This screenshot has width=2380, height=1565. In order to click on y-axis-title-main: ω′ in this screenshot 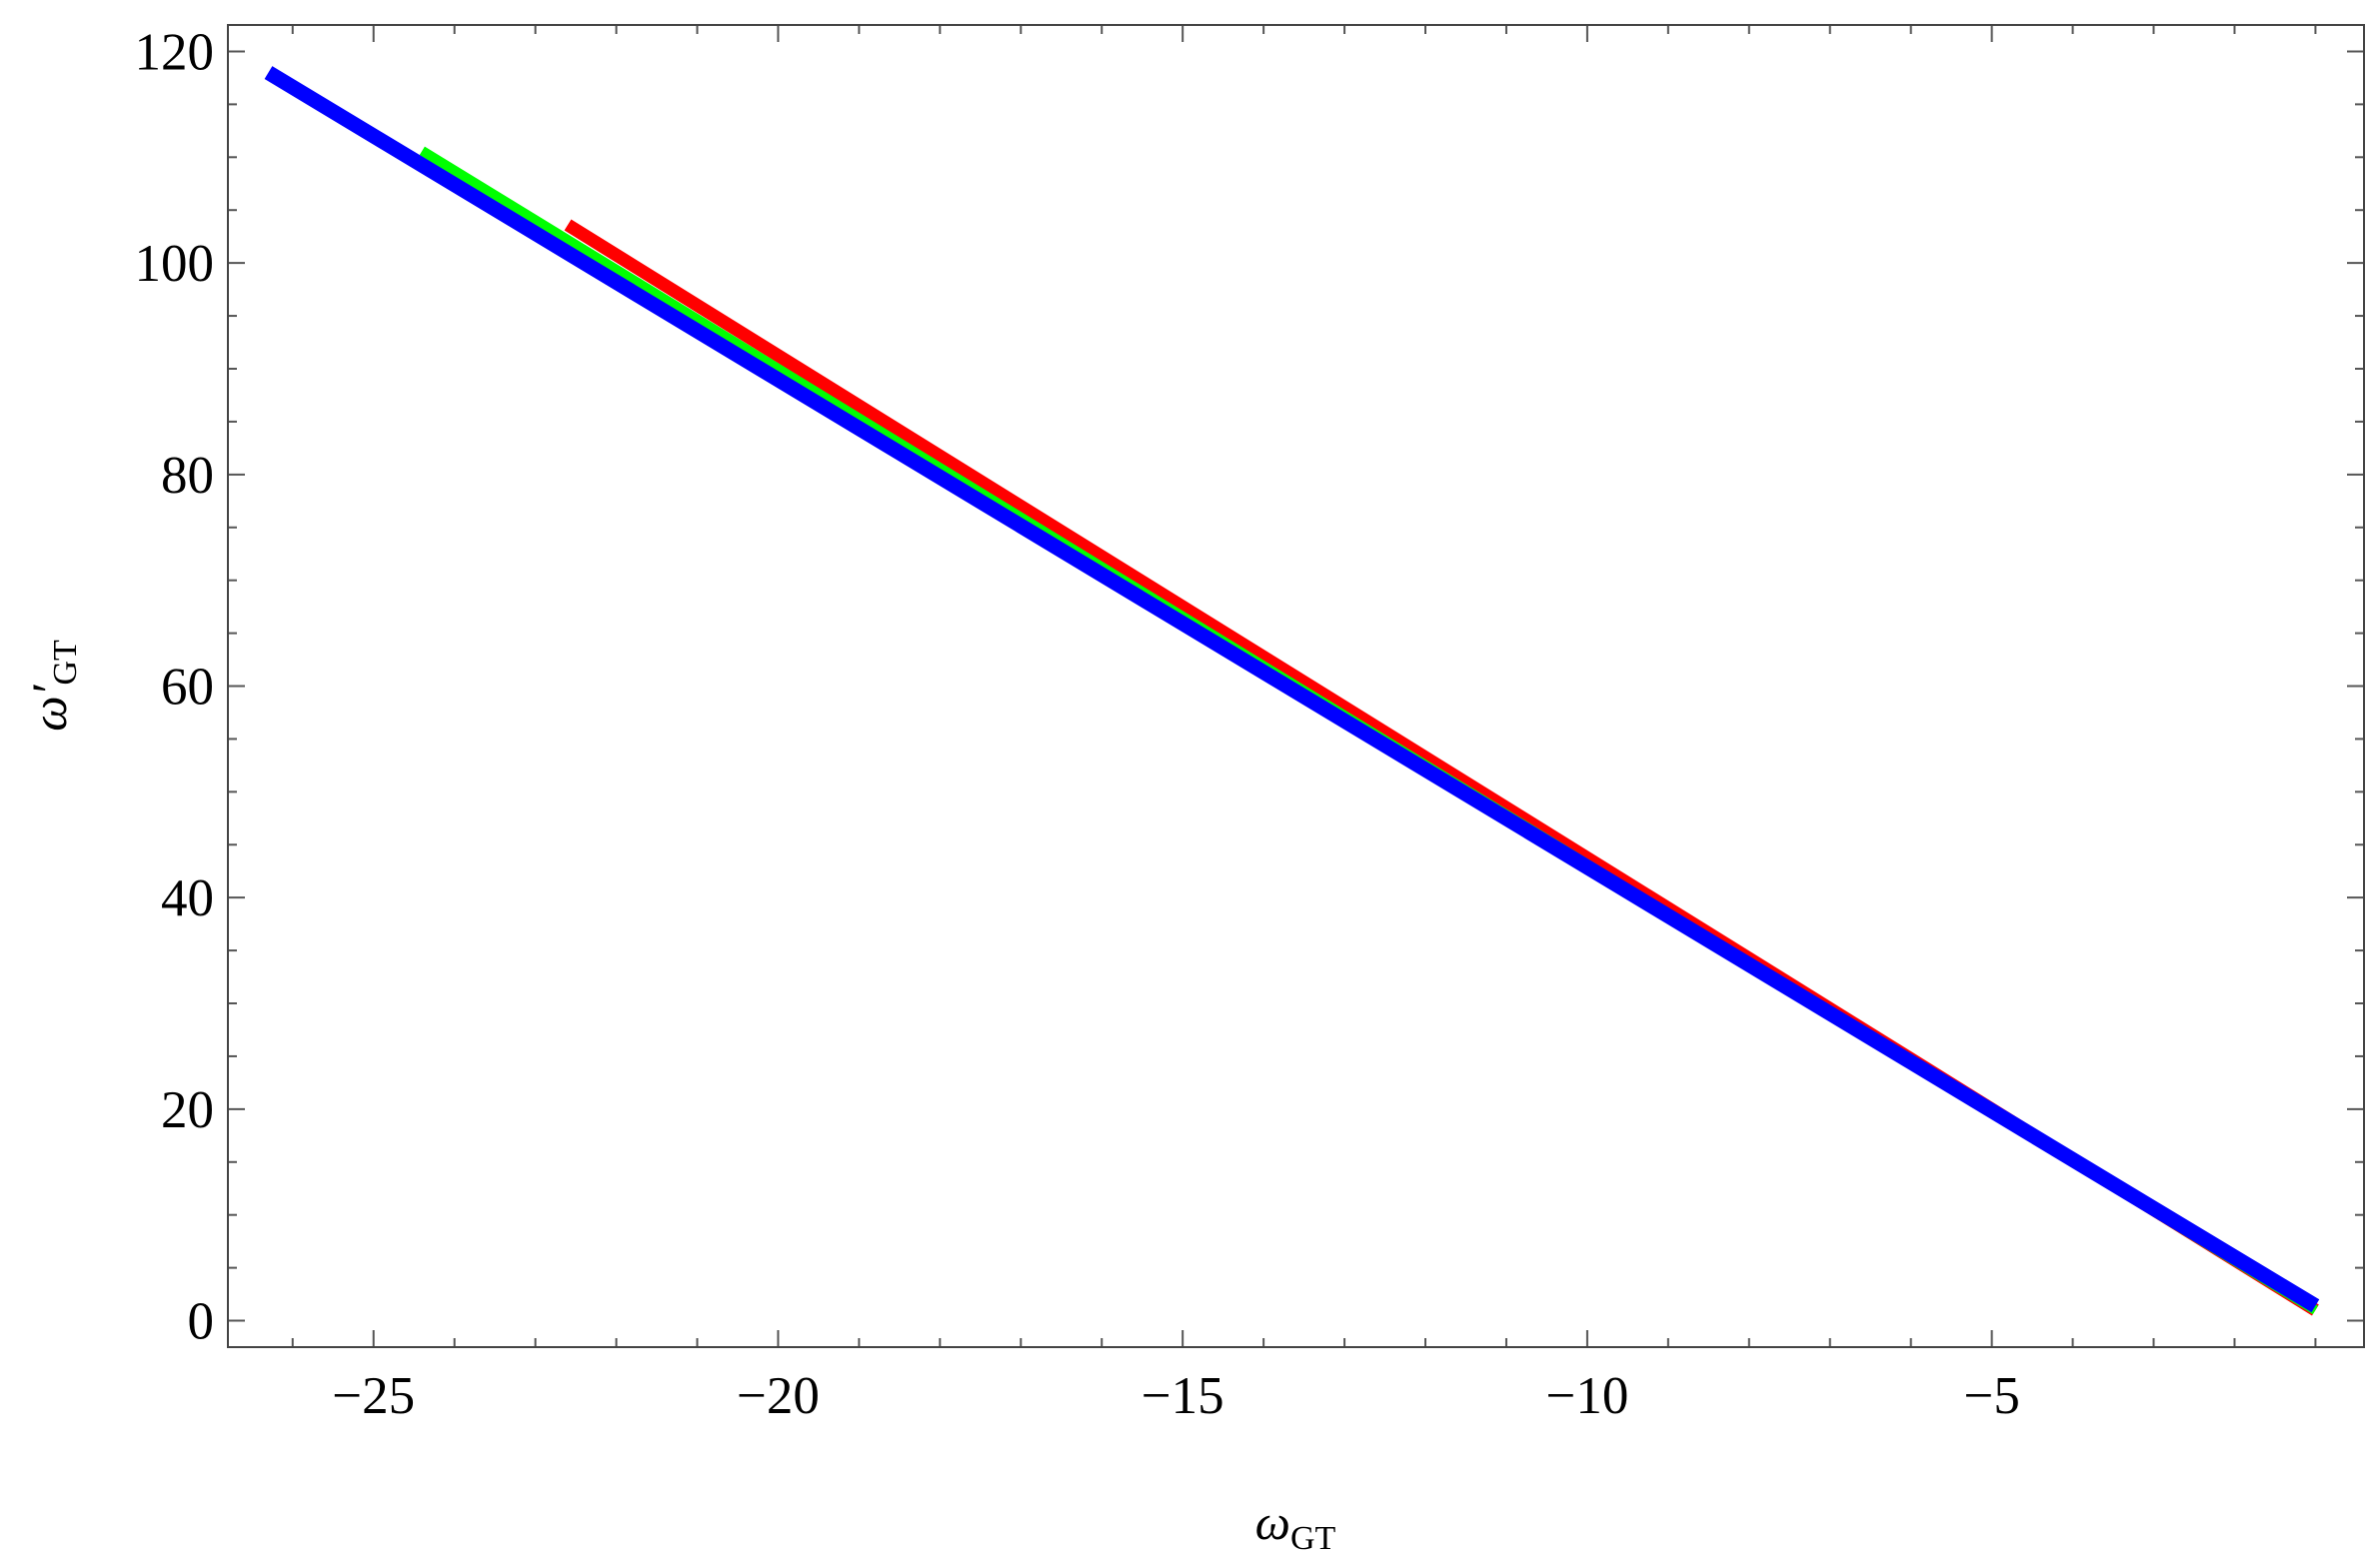, I will do `click(49, 707)`.